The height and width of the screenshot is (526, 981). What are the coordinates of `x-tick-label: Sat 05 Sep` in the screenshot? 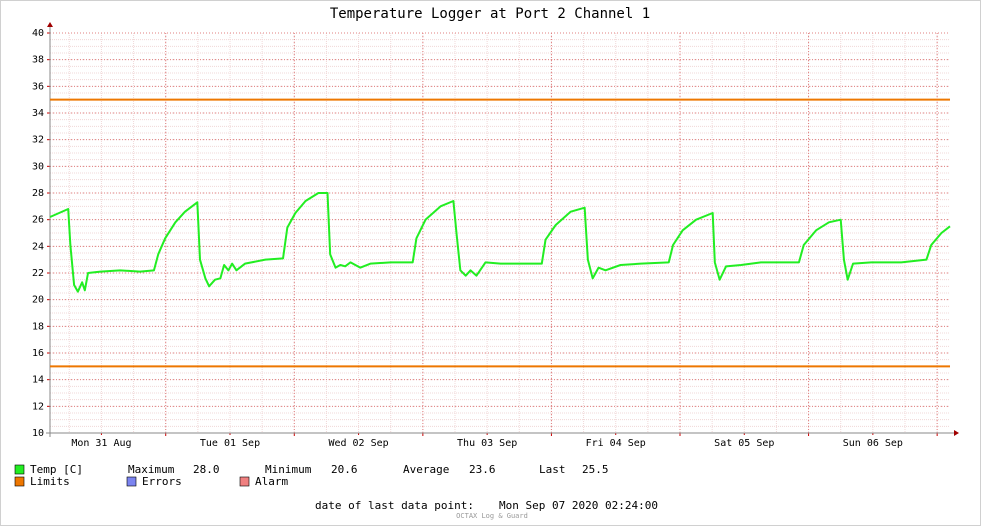 It's located at (744, 443).